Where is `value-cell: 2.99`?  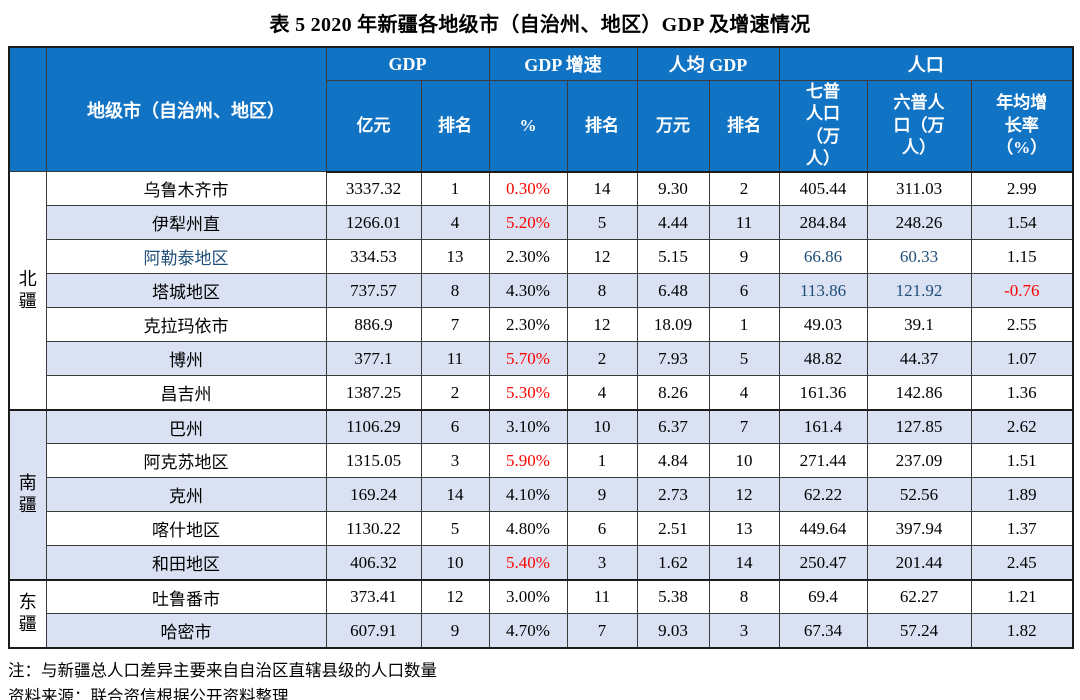 value-cell: 2.99 is located at coordinates (1022, 189).